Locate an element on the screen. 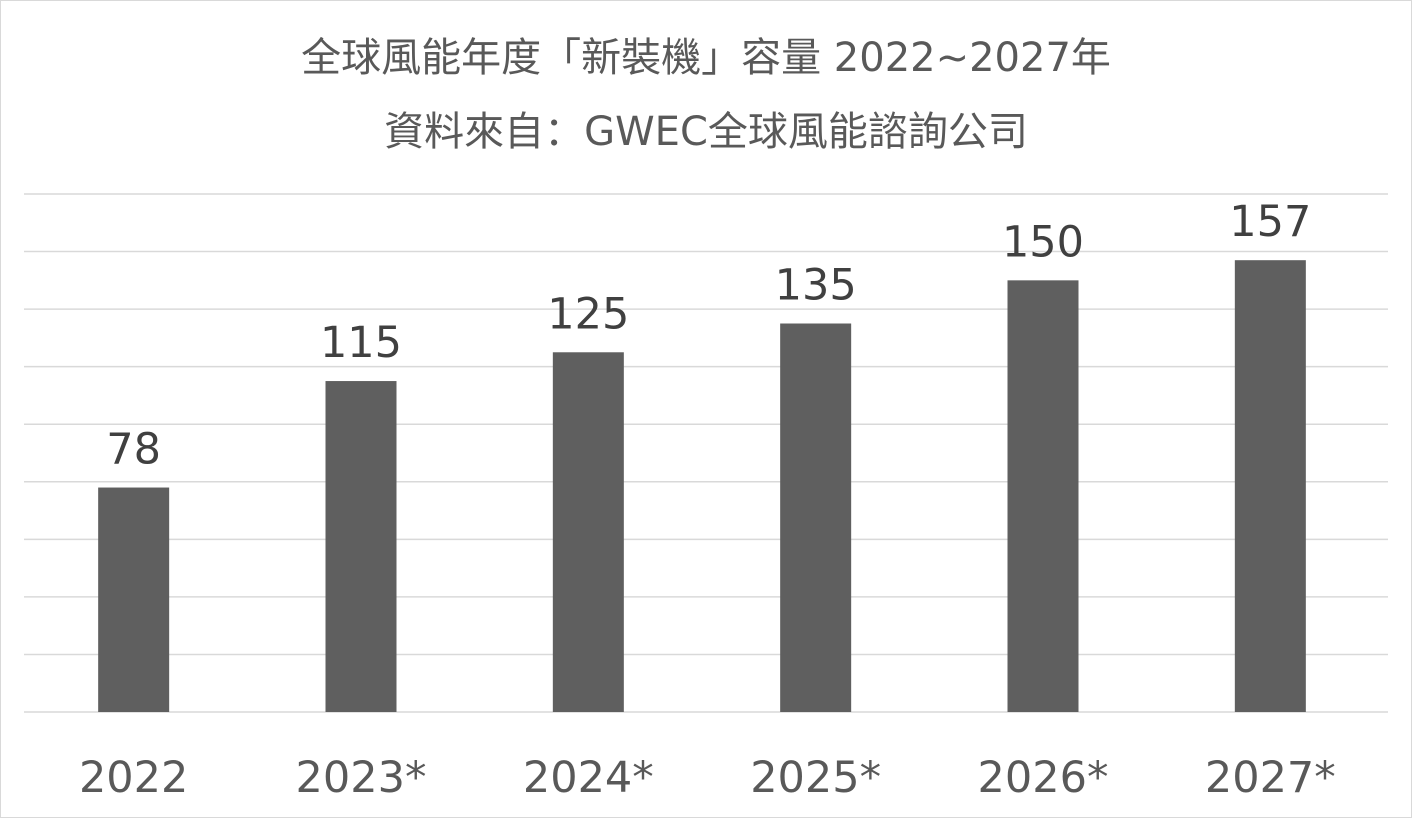  data-label-2022: 78 is located at coordinates (133, 450).